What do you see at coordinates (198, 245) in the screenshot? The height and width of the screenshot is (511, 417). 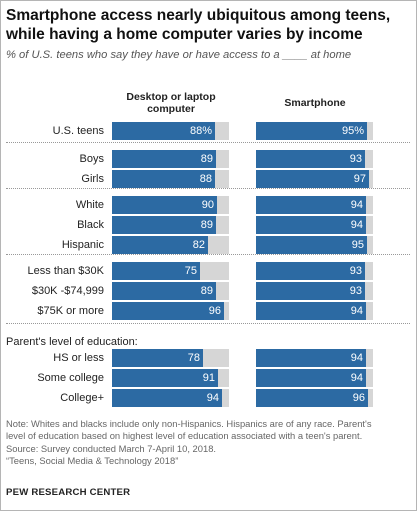 I see `computer-value-label: 82` at bounding box center [198, 245].